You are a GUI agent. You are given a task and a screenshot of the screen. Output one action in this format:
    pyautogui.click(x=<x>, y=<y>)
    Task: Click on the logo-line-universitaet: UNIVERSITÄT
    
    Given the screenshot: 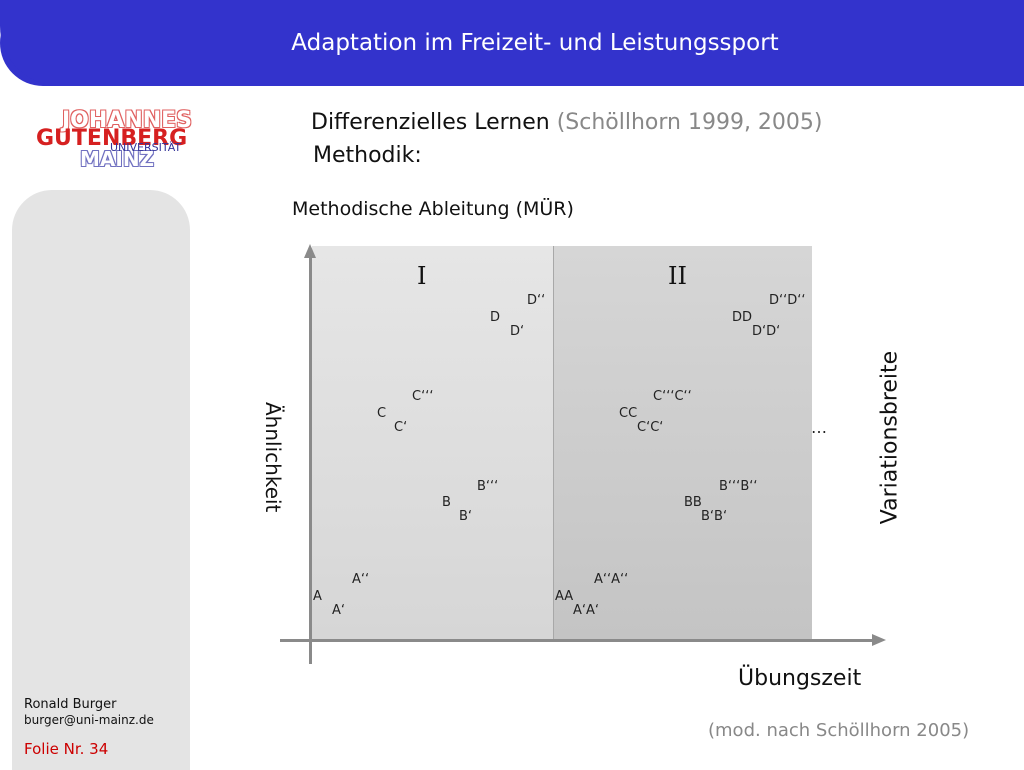 What is the action you would take?
    pyautogui.click(x=146, y=147)
    